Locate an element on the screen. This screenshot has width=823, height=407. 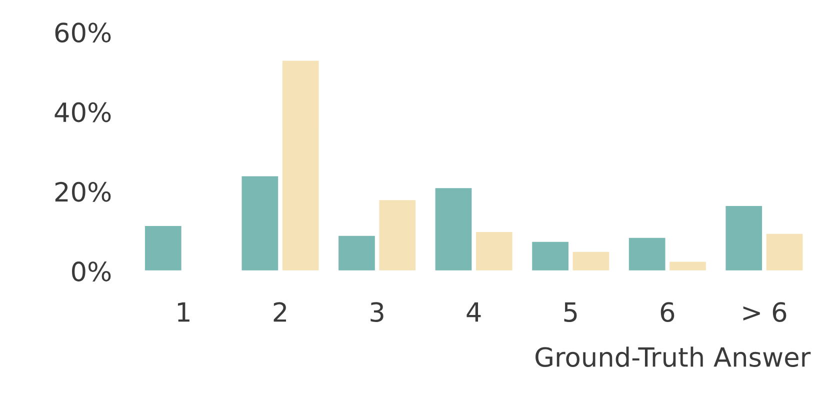
y-tick-label: 20% is located at coordinates (83, 192).